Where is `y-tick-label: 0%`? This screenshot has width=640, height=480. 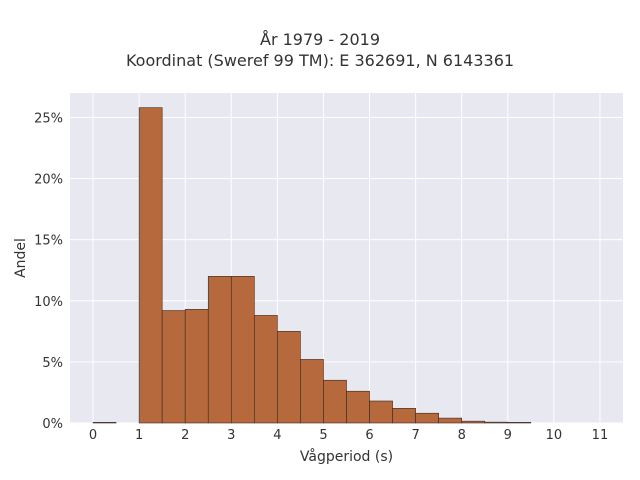 y-tick-label: 0% is located at coordinates (52, 424).